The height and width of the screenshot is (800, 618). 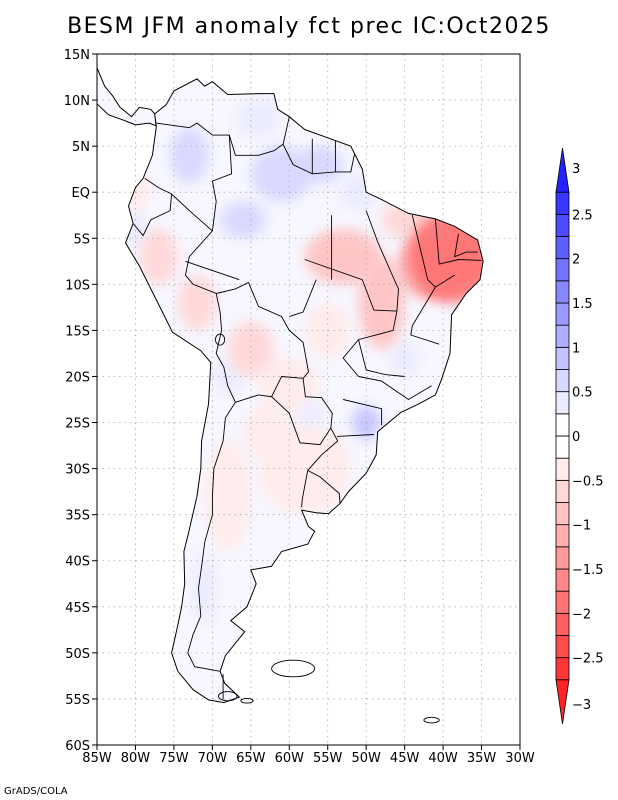 What do you see at coordinates (77, 285) in the screenshot?
I see `lat-tick-label: 10S` at bounding box center [77, 285].